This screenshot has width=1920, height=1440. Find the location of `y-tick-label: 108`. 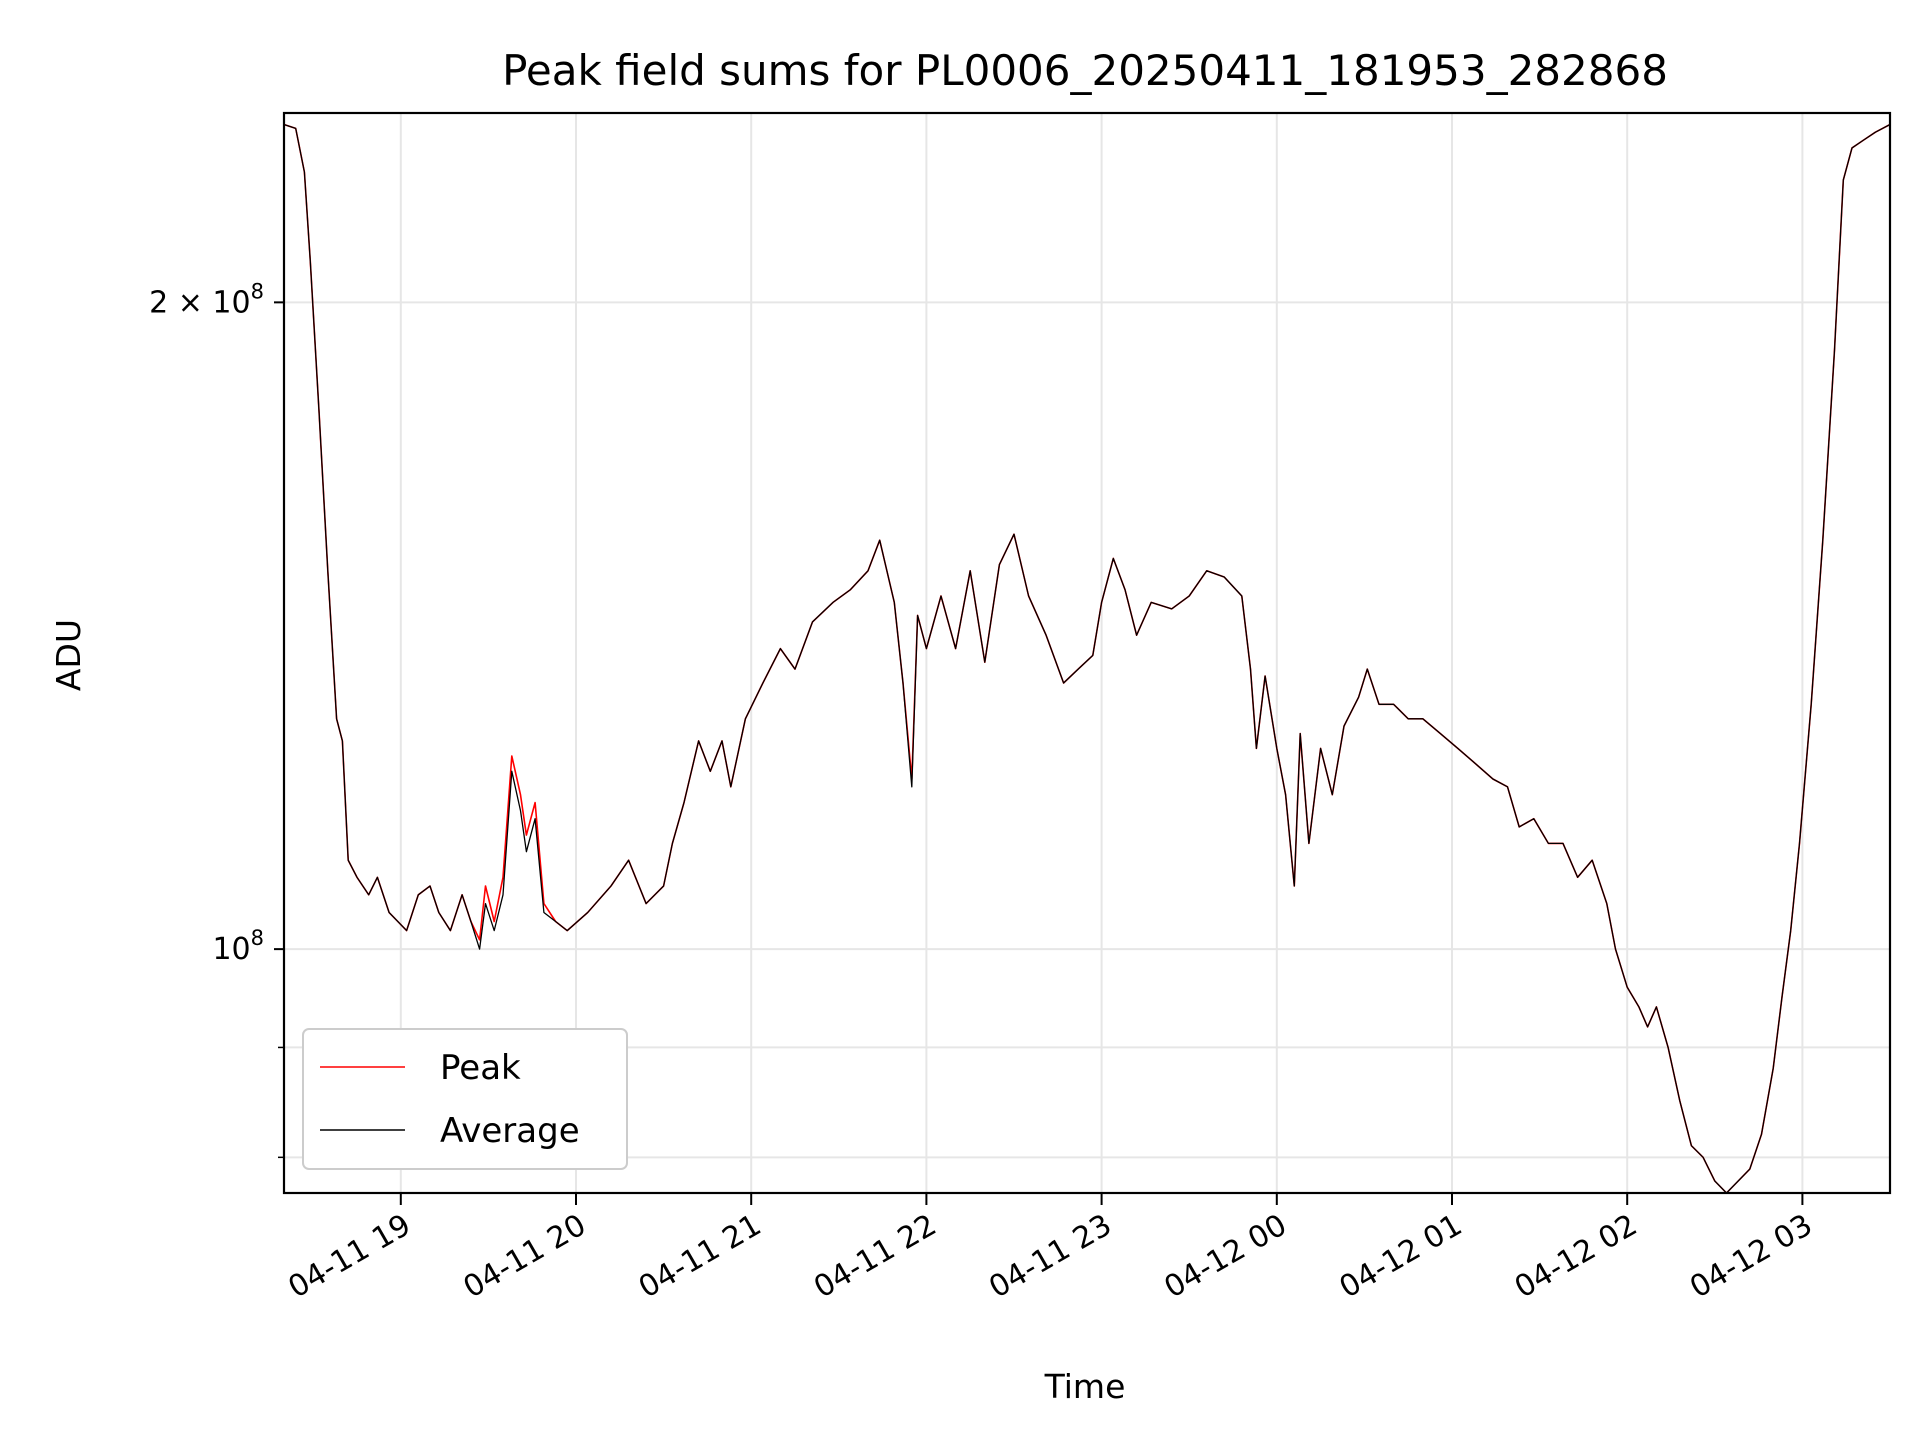

y-tick-label: 108 is located at coordinates (238, 946).